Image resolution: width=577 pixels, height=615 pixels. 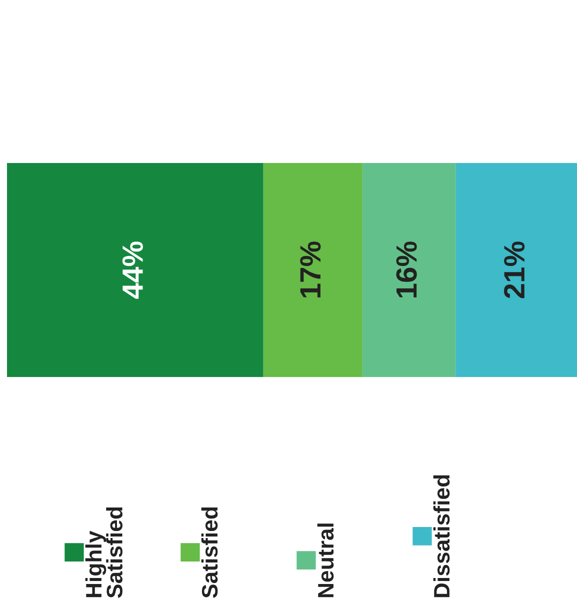 What do you see at coordinates (325, 561) in the screenshot?
I see `legend-label: Neutral` at bounding box center [325, 561].